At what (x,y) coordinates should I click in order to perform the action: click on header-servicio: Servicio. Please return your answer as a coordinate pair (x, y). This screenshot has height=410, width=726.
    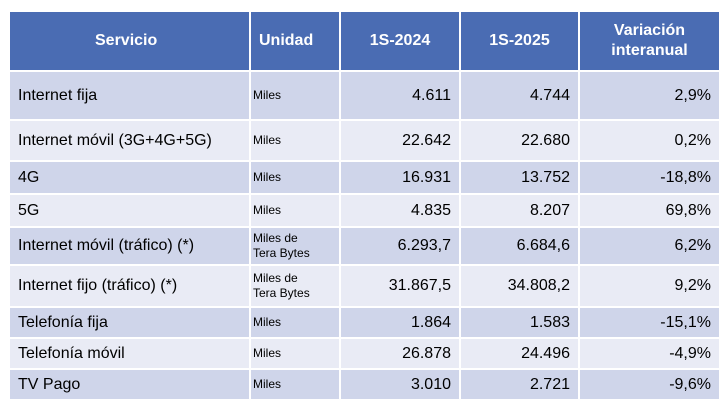
    Looking at the image, I should click on (129, 41).